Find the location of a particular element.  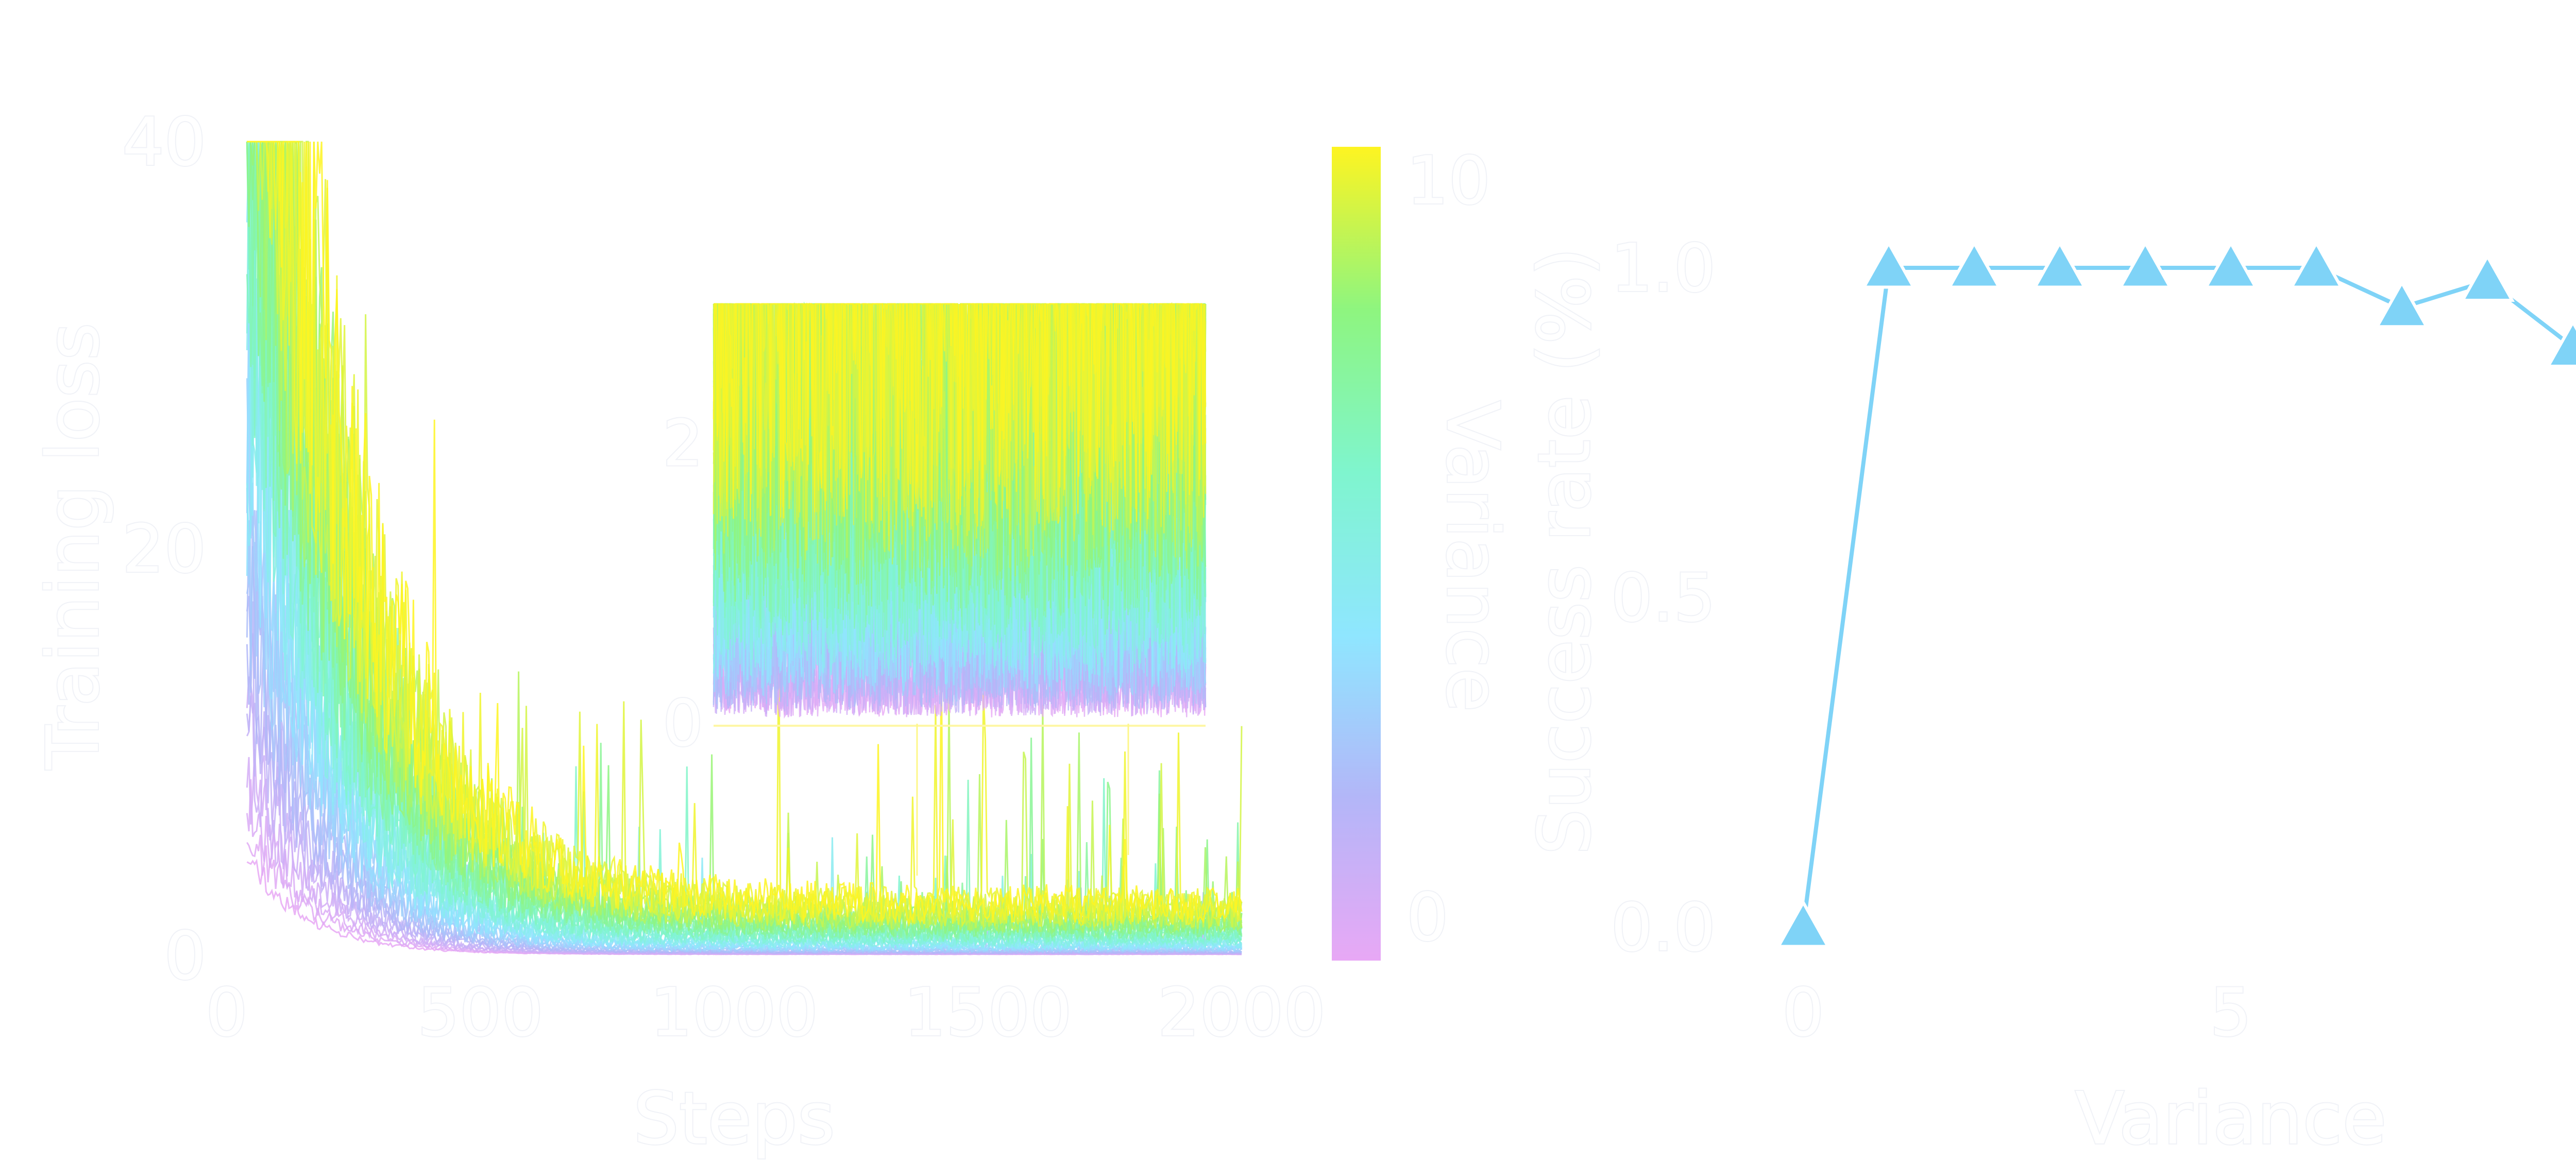

right-x-axis-label: Variance is located at coordinates (2231, 1119).